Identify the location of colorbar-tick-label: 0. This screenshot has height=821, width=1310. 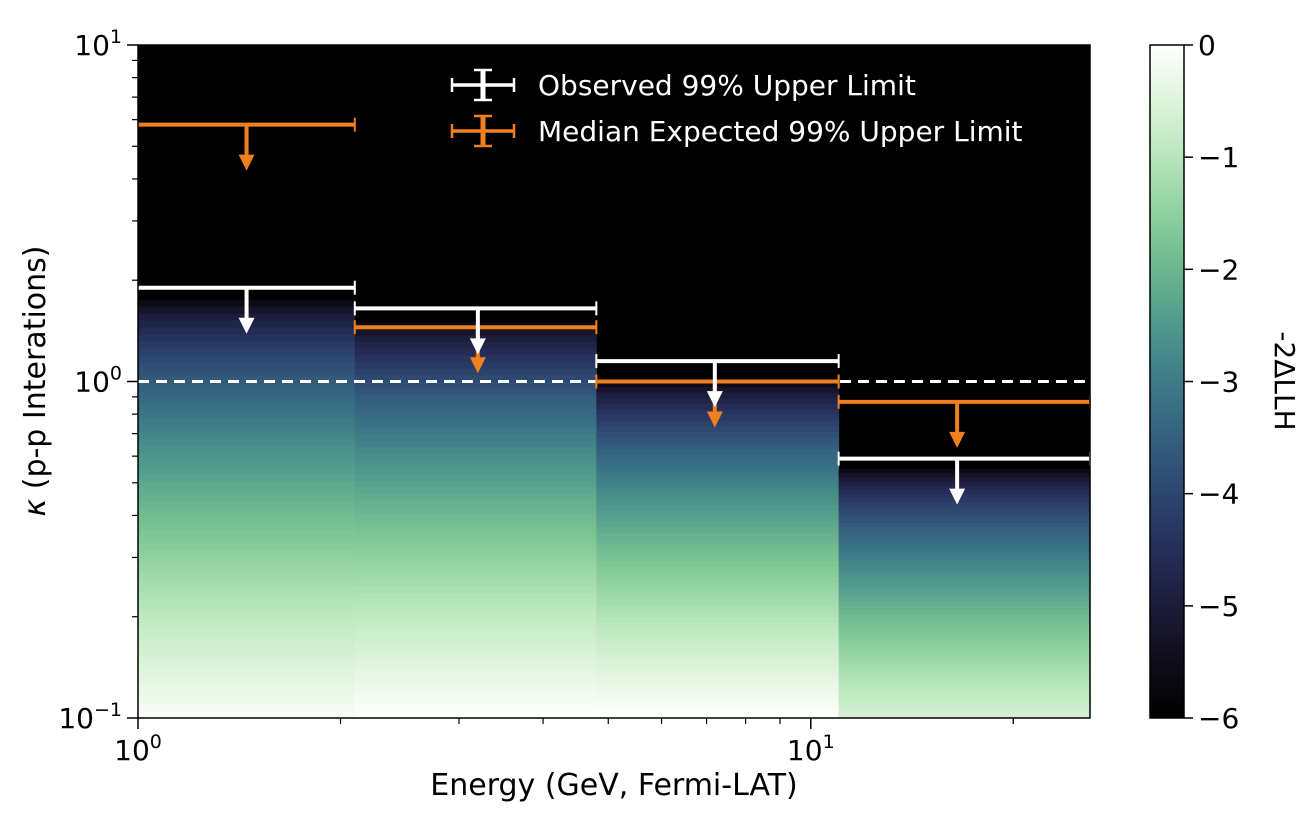
(1207, 45).